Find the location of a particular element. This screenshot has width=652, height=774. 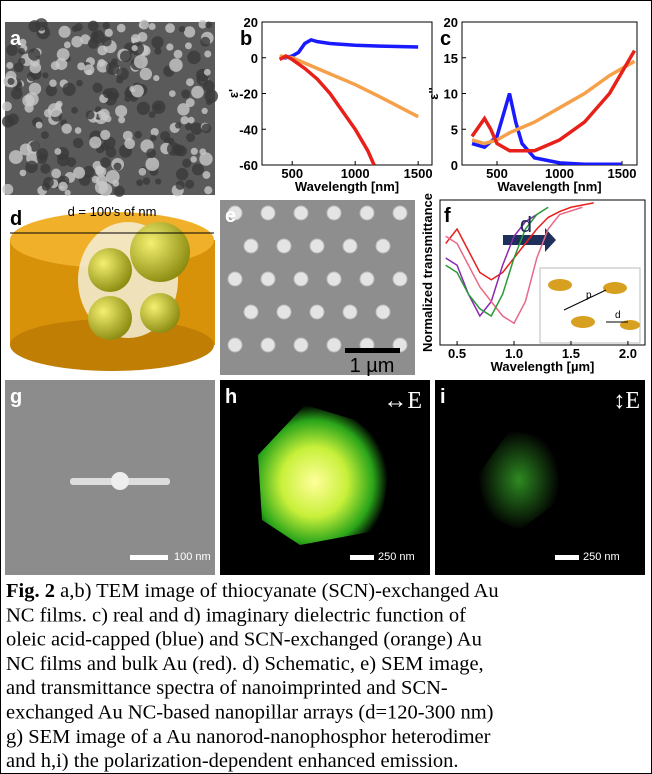

x-axis-label: Wavelength [µm] is located at coordinates (543, 366).